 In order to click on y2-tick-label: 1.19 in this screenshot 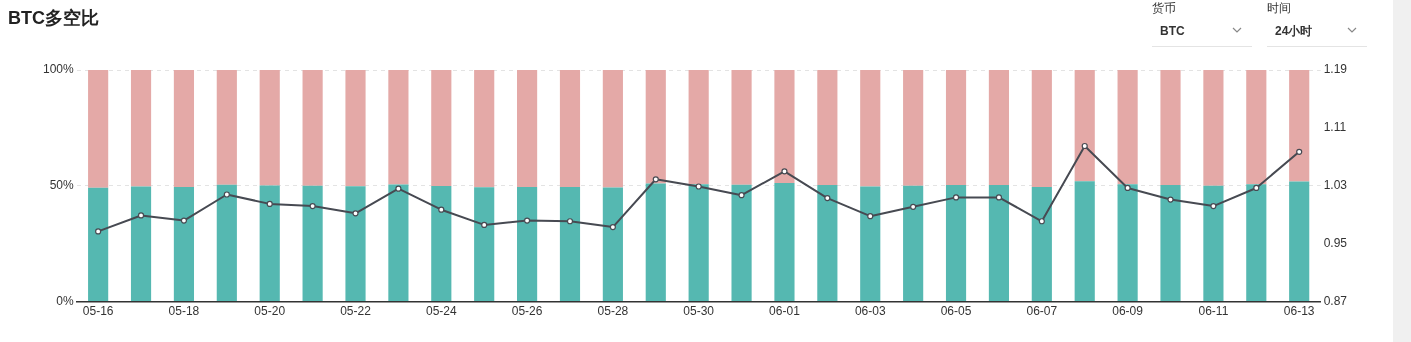, I will do `click(1335, 69)`.